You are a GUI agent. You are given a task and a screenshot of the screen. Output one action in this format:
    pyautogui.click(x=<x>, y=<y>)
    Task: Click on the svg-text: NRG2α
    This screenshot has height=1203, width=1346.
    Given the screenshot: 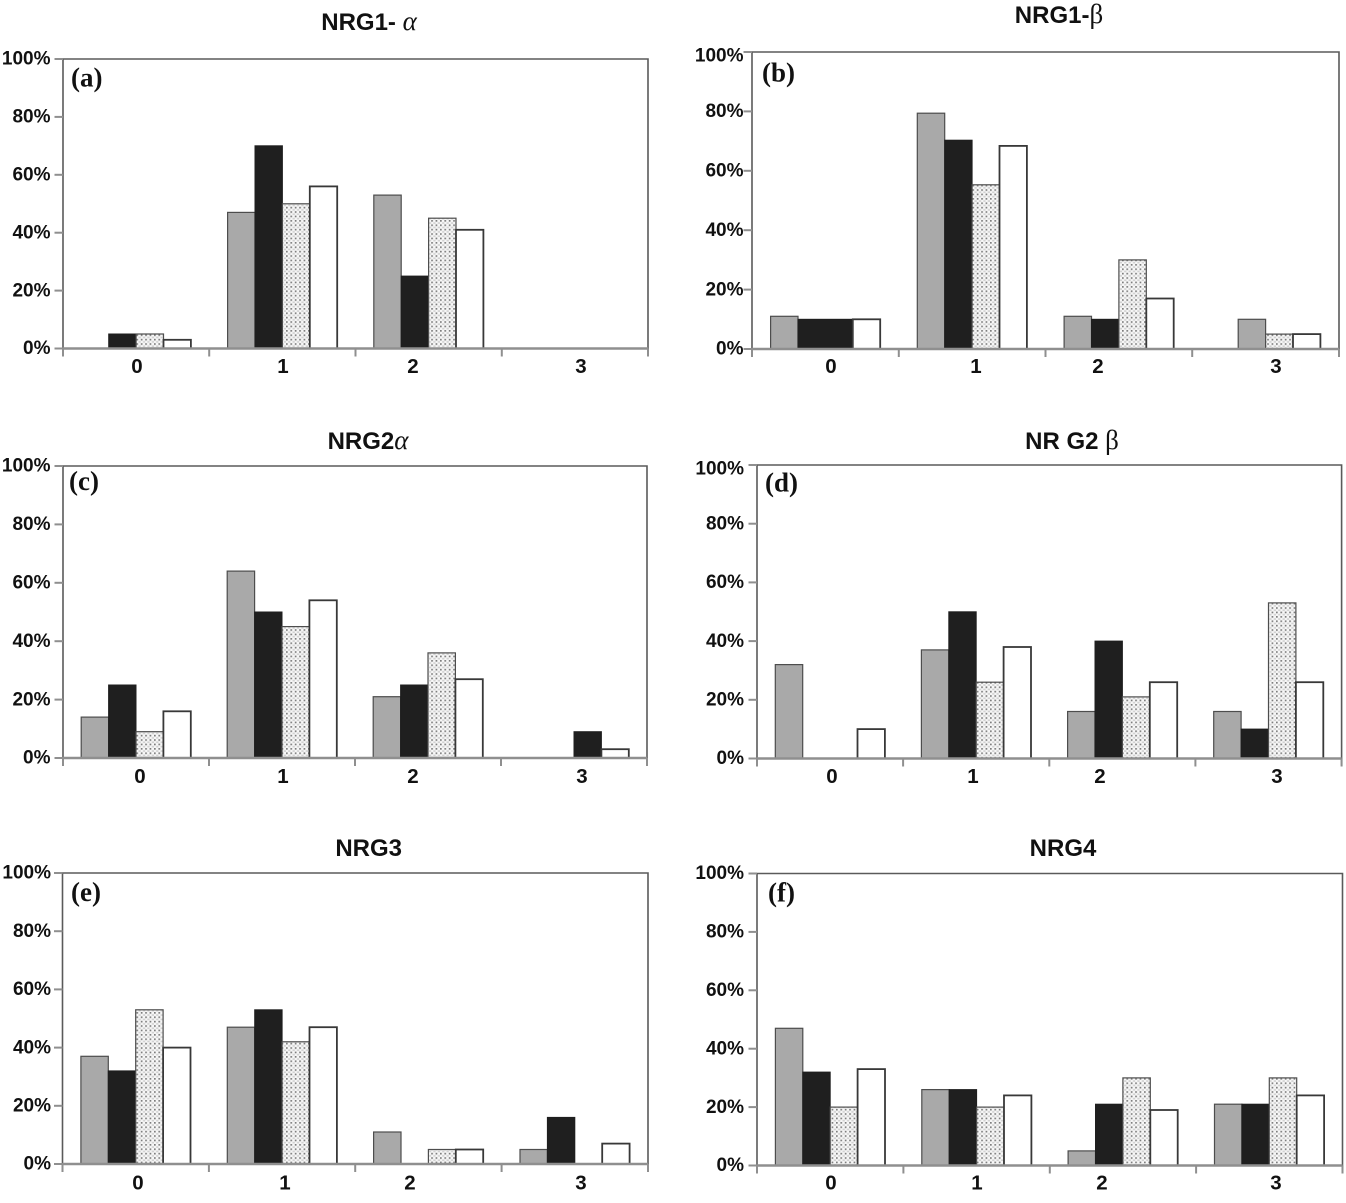 What is the action you would take?
    pyautogui.click(x=369, y=440)
    